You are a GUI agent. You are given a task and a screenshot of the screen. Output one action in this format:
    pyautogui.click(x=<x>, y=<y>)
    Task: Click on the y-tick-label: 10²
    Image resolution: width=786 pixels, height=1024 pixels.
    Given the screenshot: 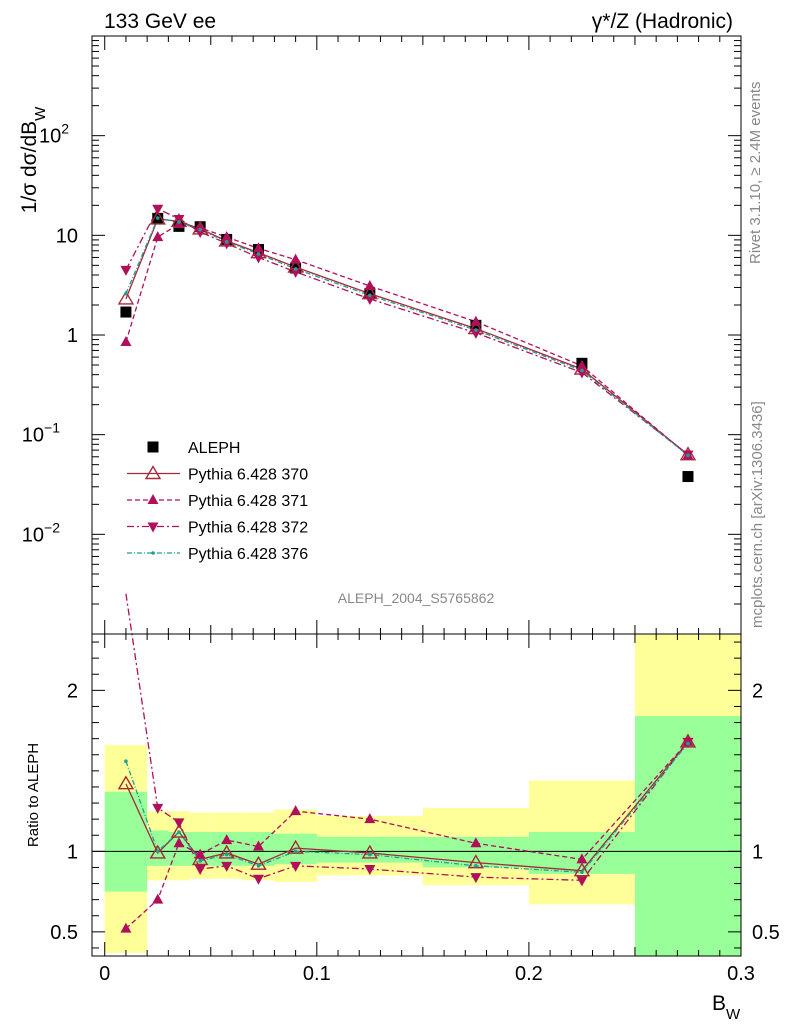 What is the action you would take?
    pyautogui.click(x=54, y=134)
    